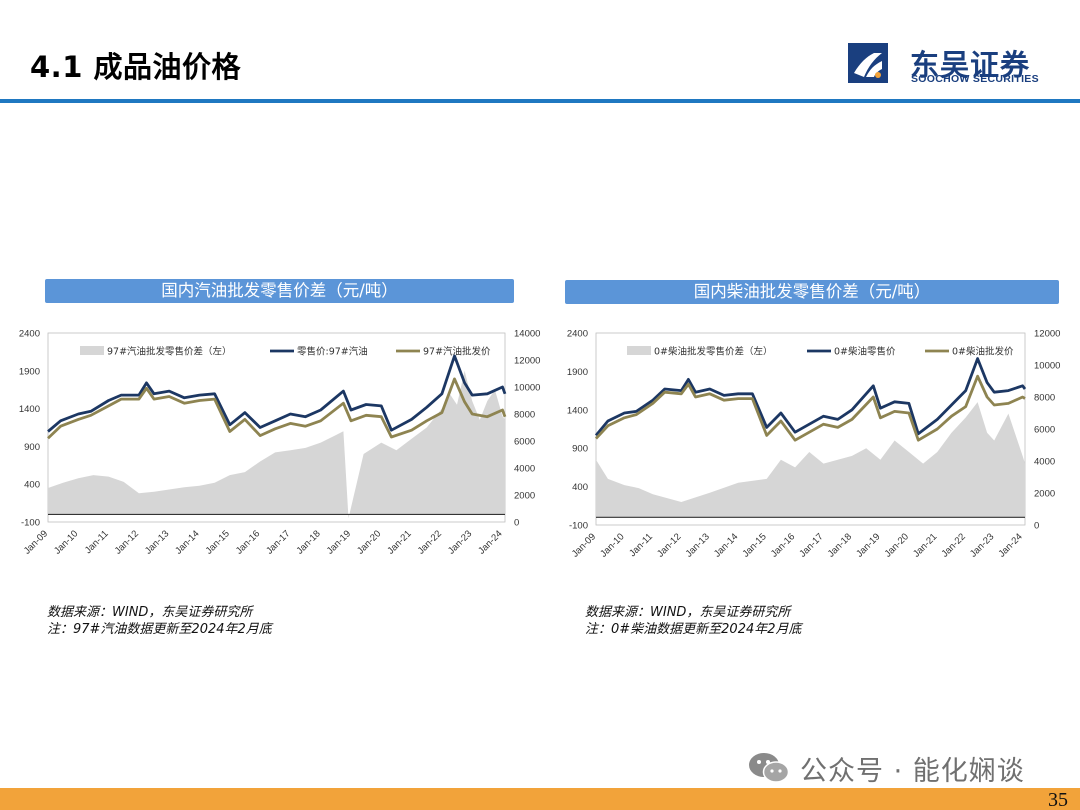  I want to click on header-divider, so click(540, 101).